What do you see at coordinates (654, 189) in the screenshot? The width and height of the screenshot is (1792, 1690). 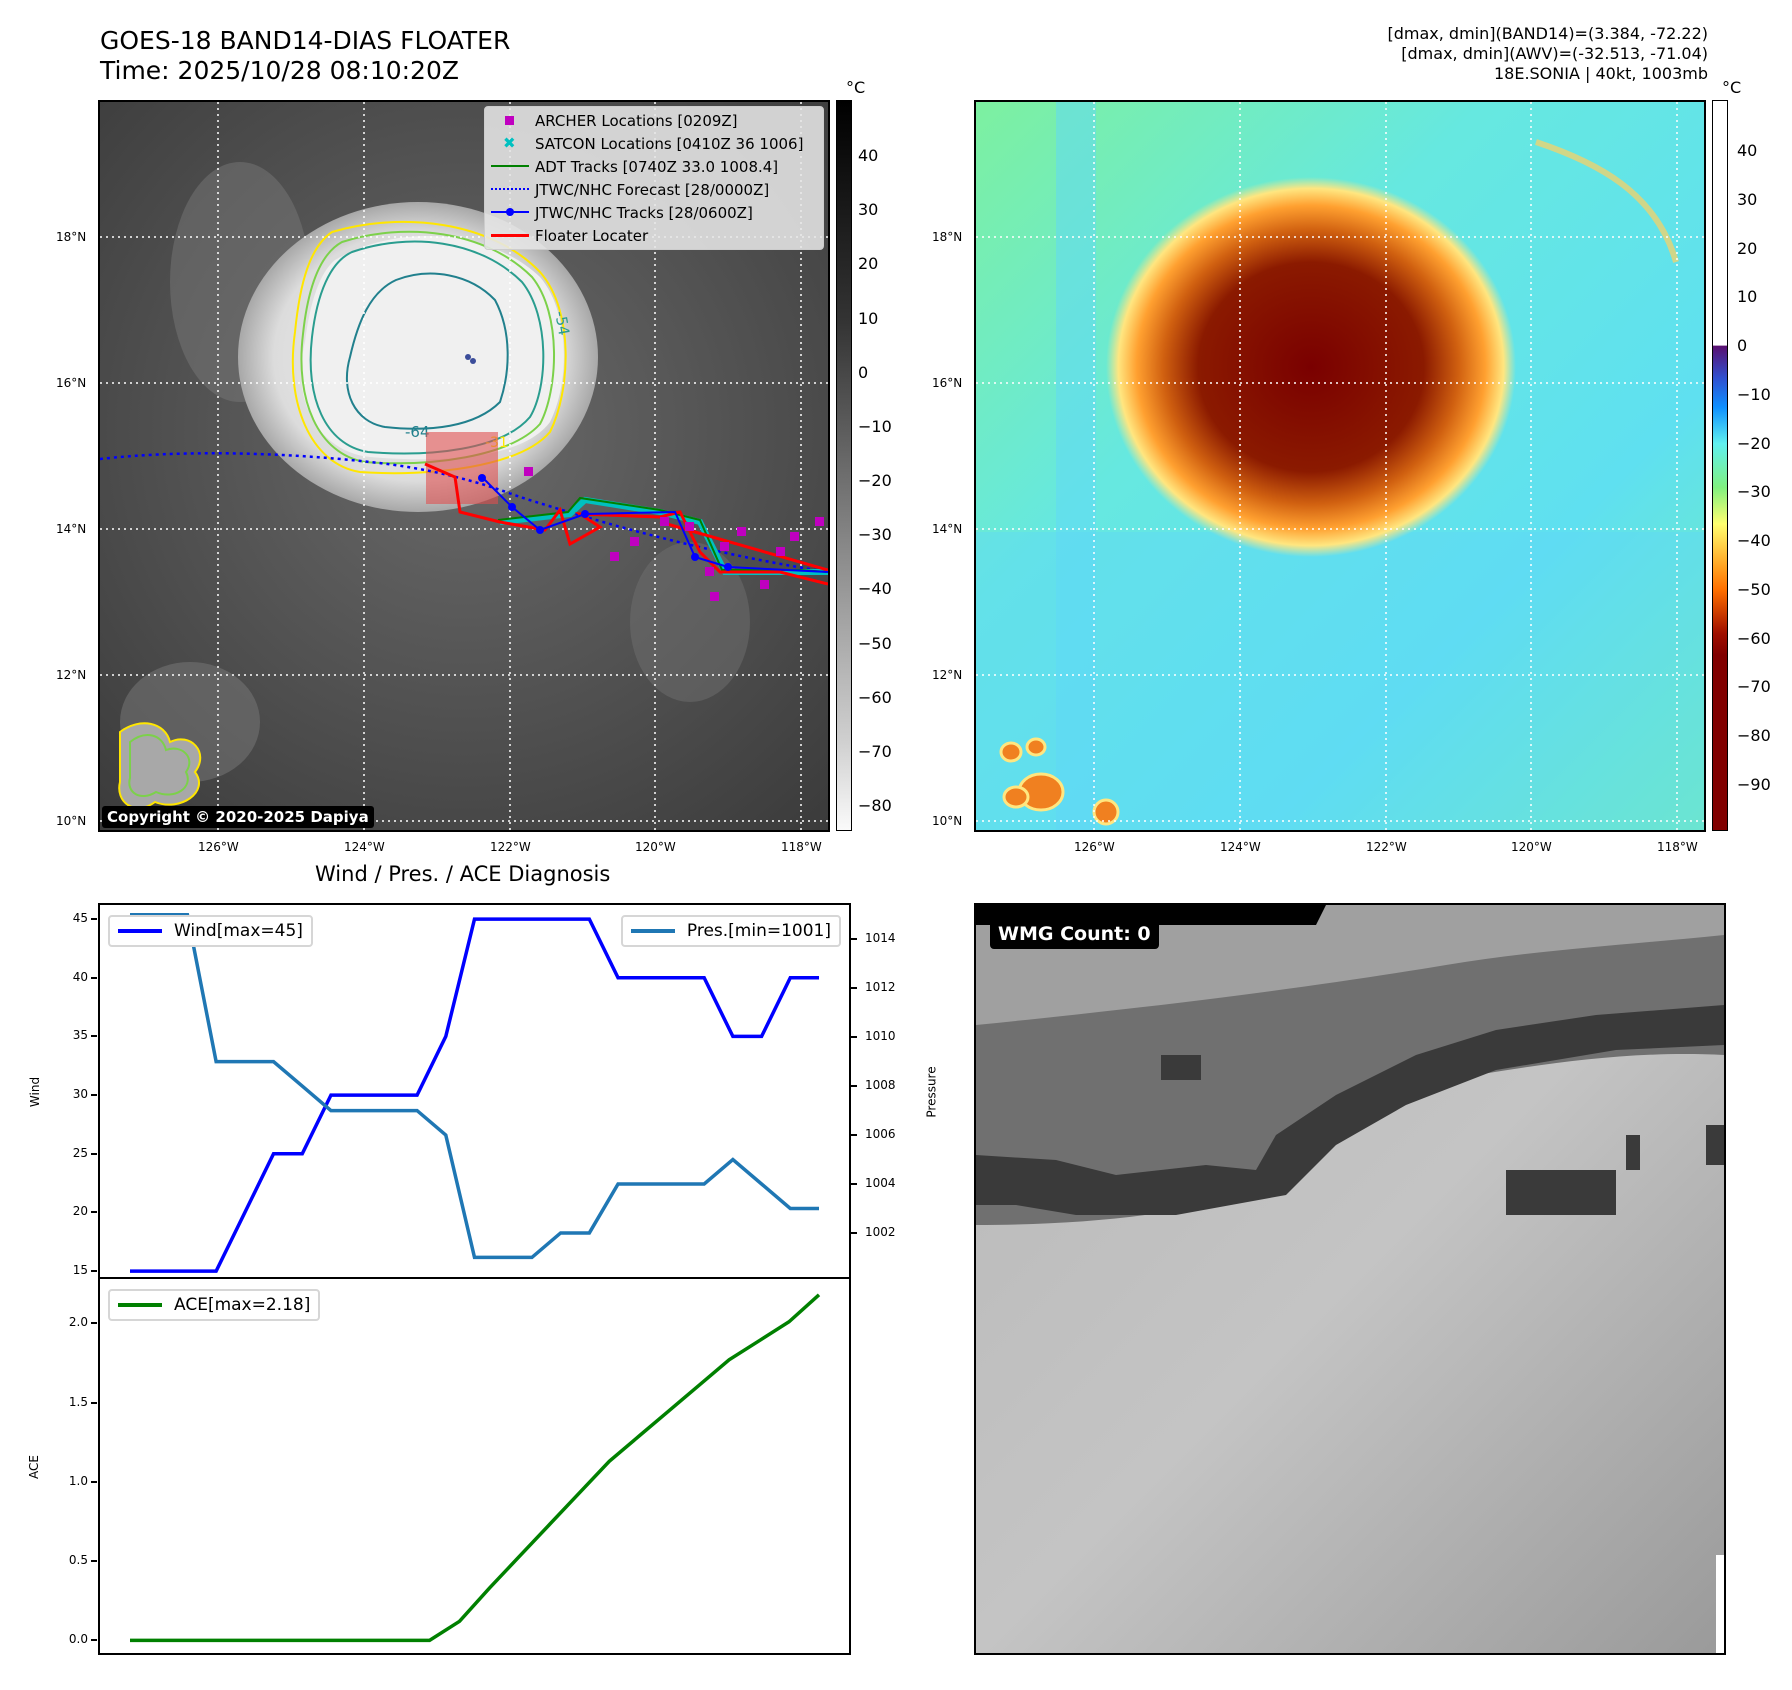 I see `legend-item-forecast: JTWC/NHC Forecast [28/0000Z]` at bounding box center [654, 189].